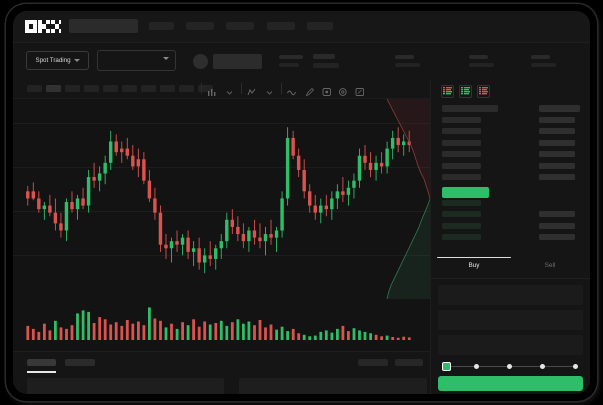  Describe the element at coordinates (252, 93) in the screenshot. I see `indicators-icon` at that location.